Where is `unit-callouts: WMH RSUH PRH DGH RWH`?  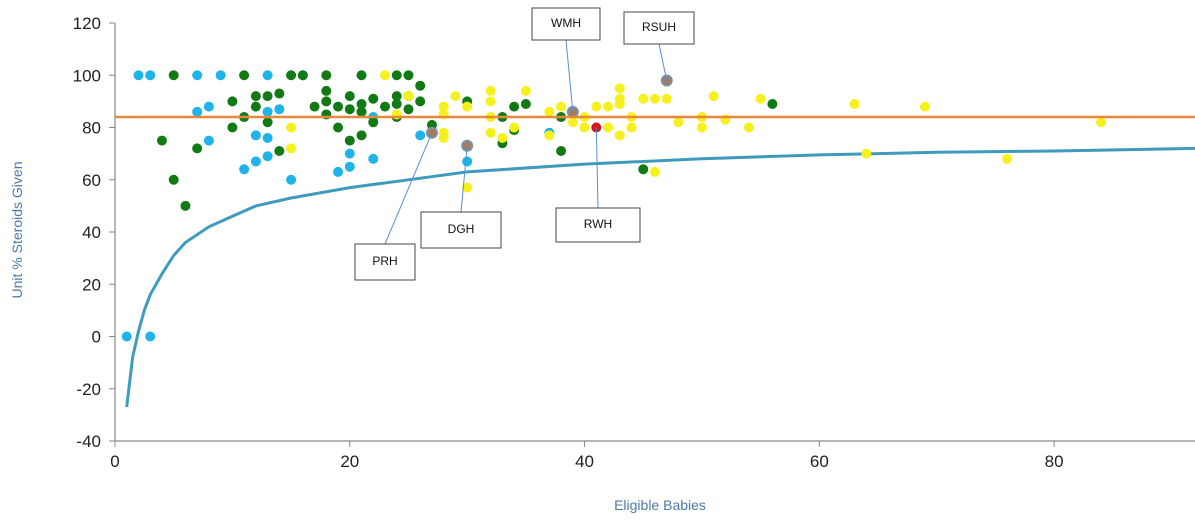 unit-callouts: WMH RSUH PRH DGH RWH is located at coordinates (524, 144).